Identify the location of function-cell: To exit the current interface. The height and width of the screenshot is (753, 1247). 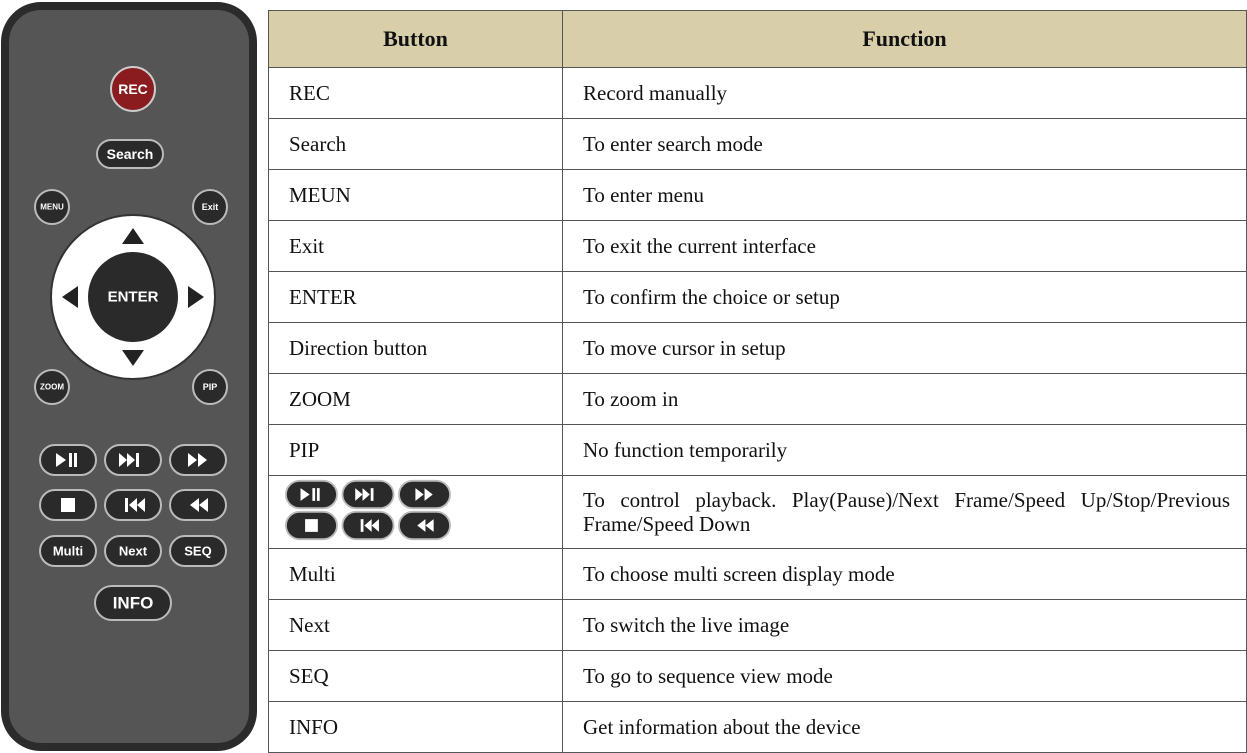
(904, 246).